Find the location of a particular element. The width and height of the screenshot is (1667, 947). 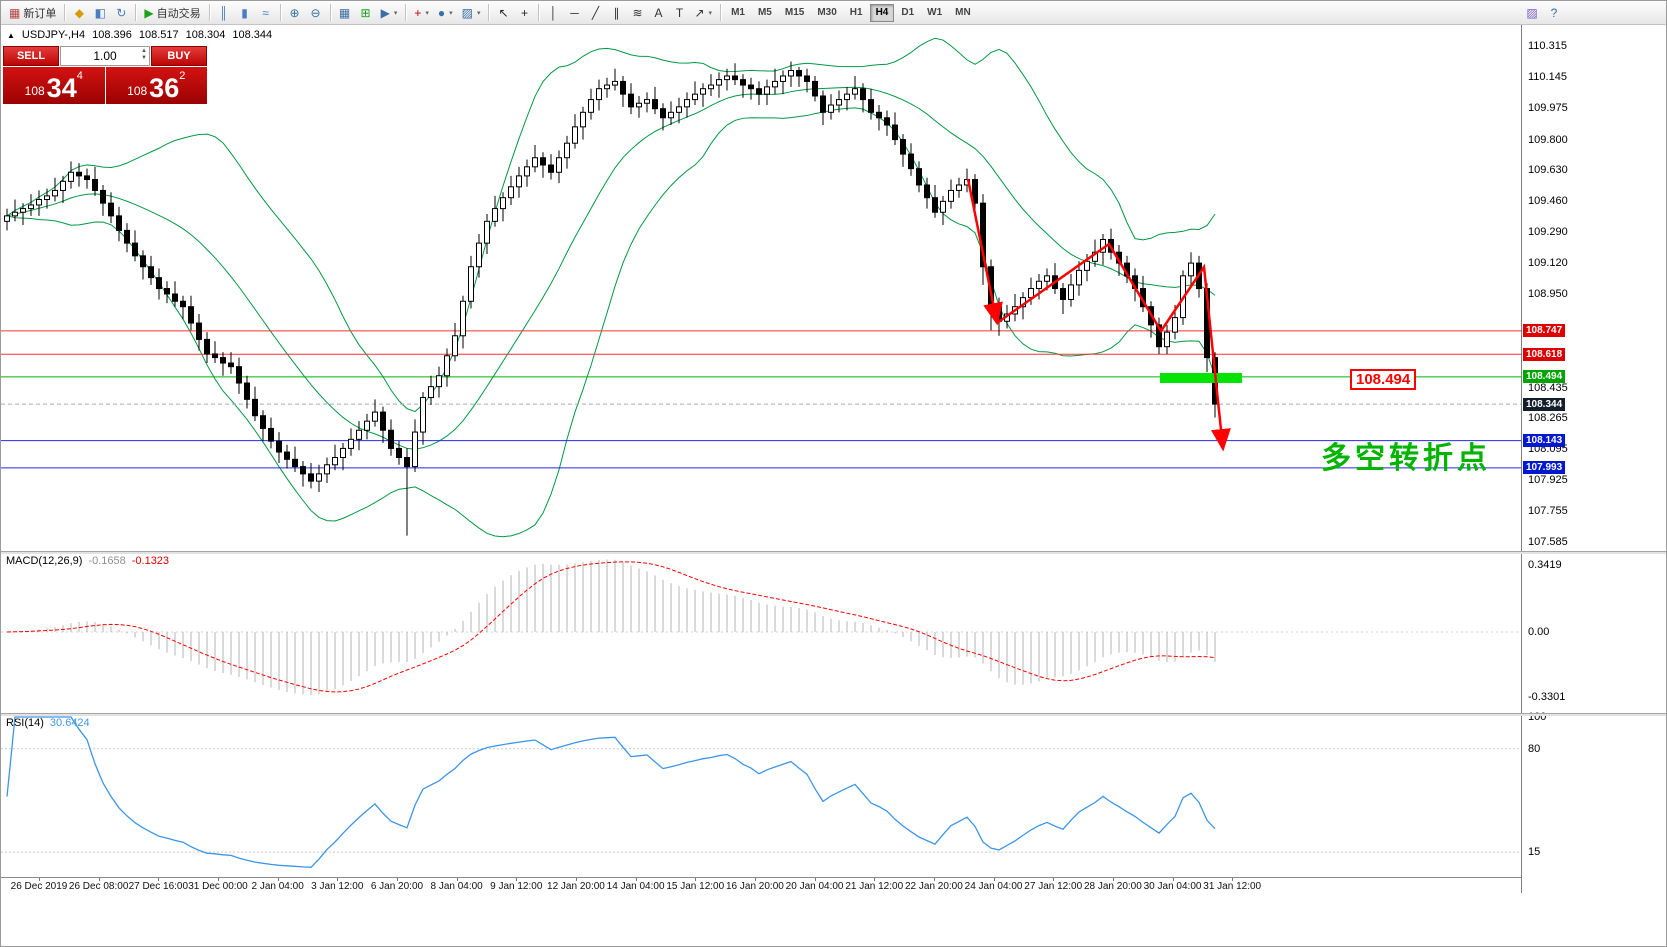

gold-seal-icon: ◆ is located at coordinates (79, 13).